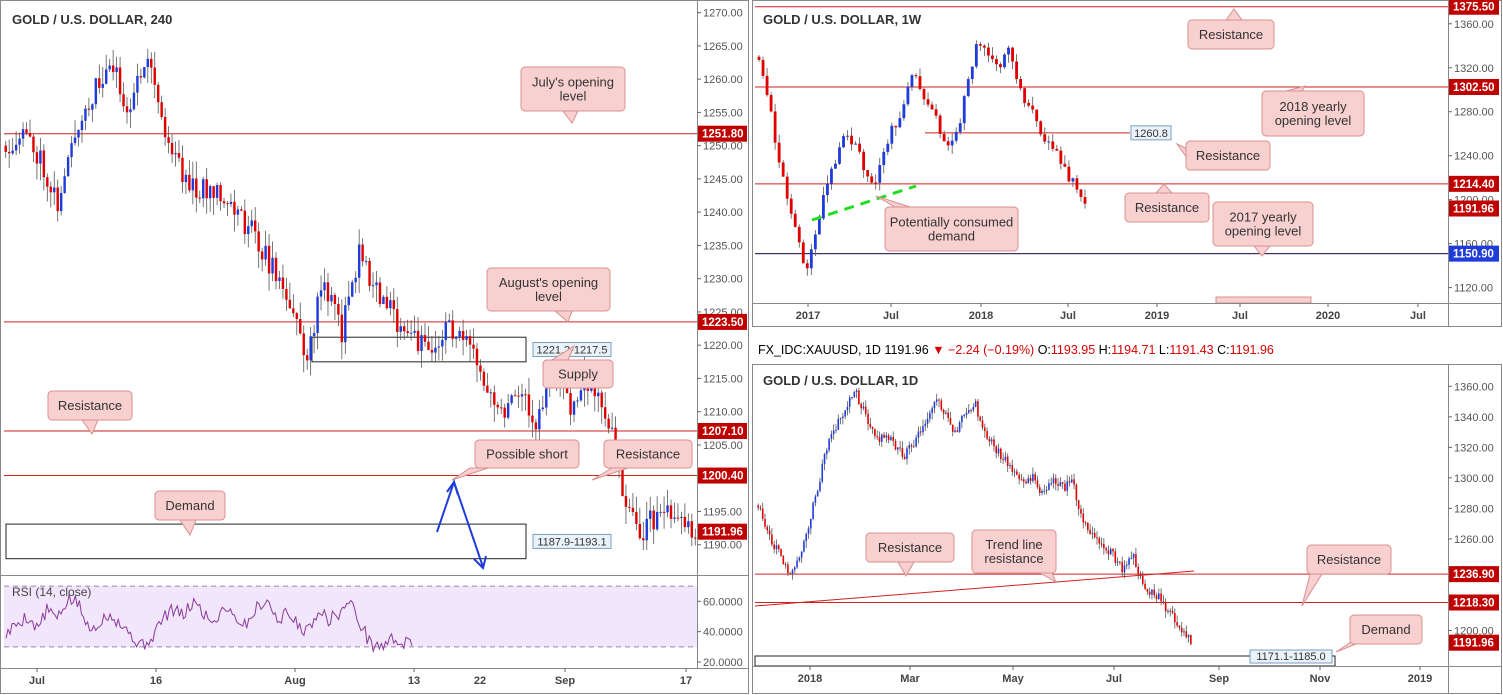  Describe the element at coordinates (723, 280) in the screenshot. I see `y-tick-label: 1230.00` at that location.